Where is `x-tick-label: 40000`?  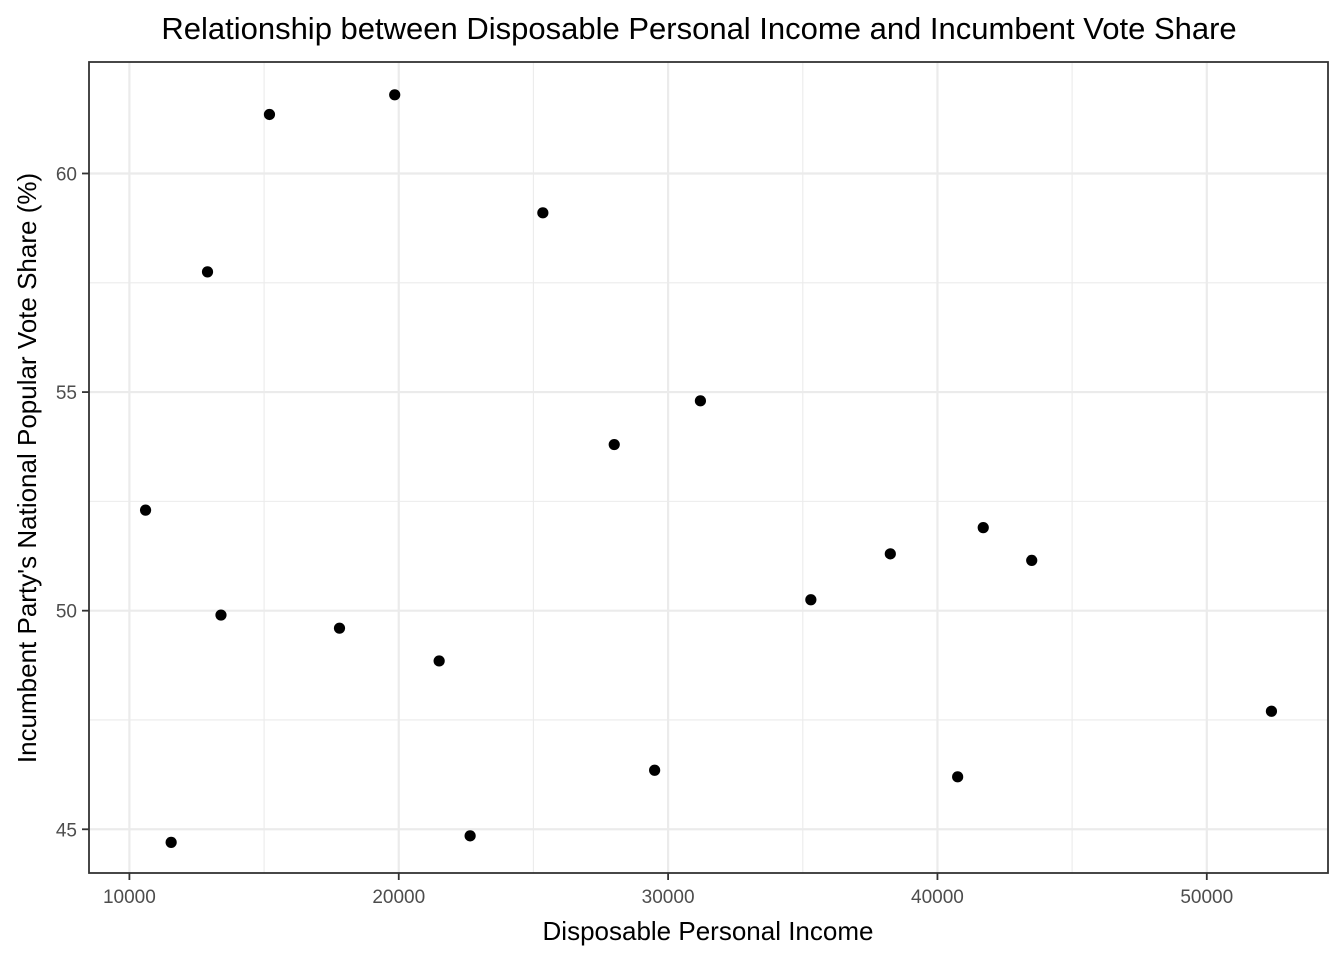
x-tick-label: 40000 is located at coordinates (937, 897).